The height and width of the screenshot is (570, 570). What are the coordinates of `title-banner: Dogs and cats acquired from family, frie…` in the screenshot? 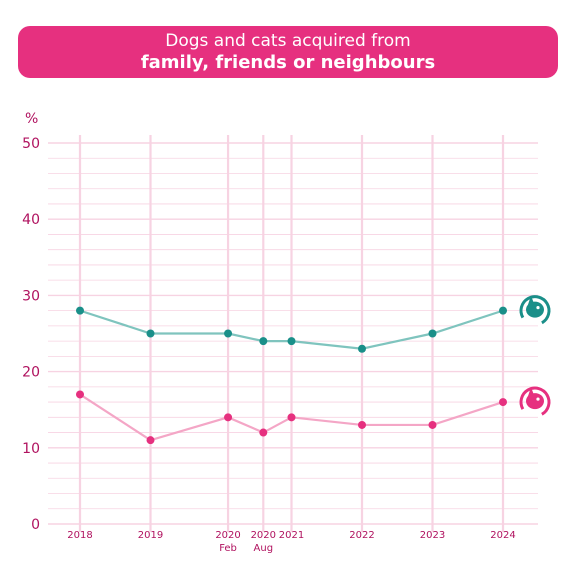 It's located at (288, 52).